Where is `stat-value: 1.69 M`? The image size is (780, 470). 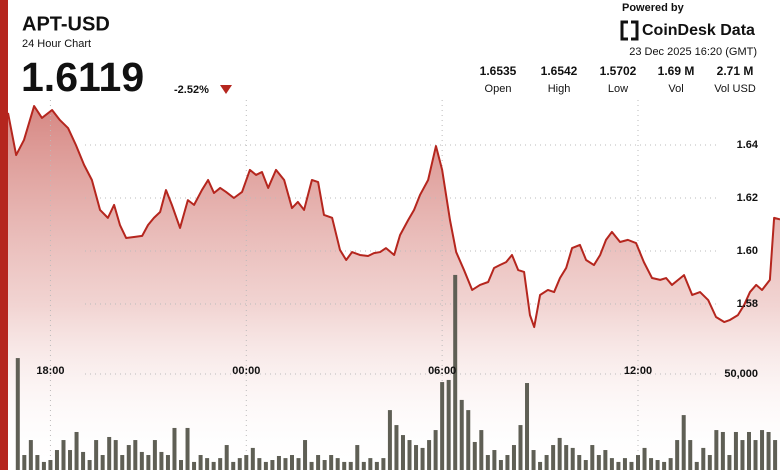
stat-value: 1.69 M is located at coordinates (676, 71).